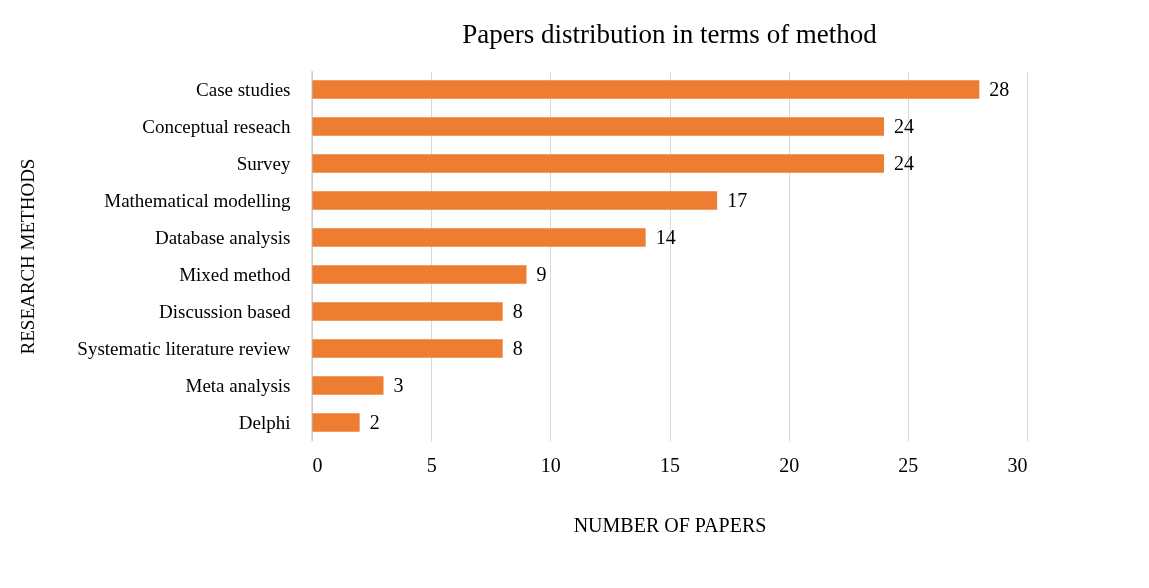 Image resolution: width=1149 pixels, height=588 pixels. Describe the element at coordinates (737, 199) in the screenshot. I see `data-label: 17` at that location.